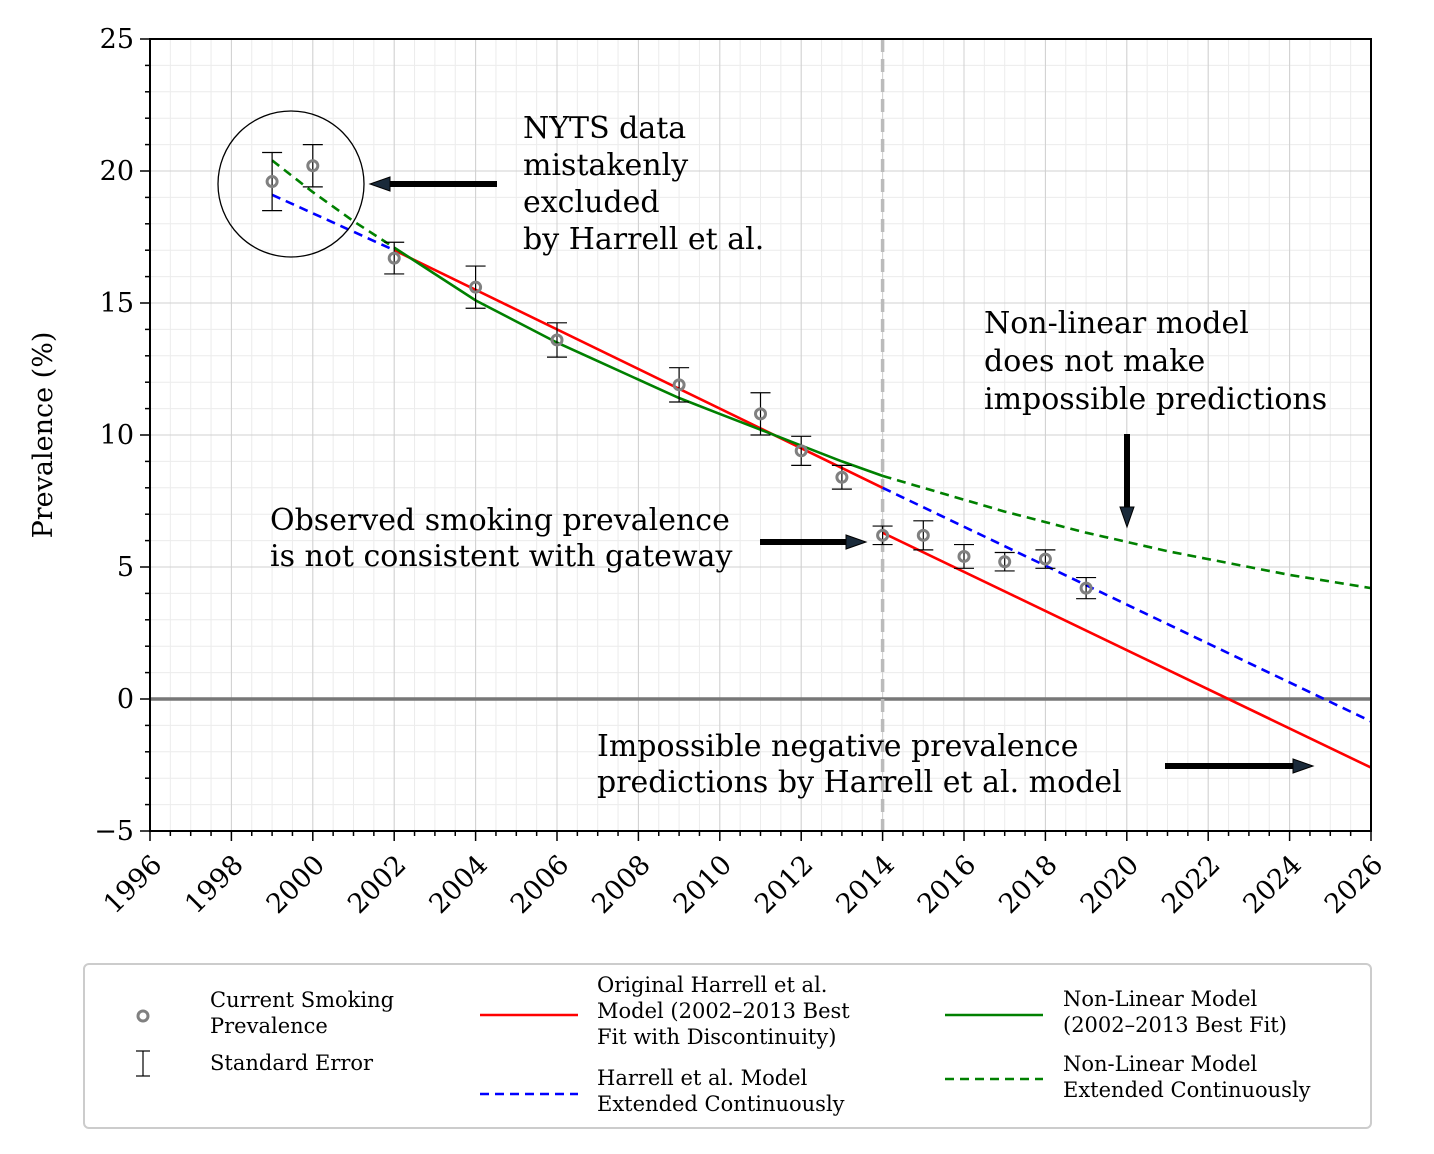  I want to click on y-tick-label: 20, so click(117, 171).